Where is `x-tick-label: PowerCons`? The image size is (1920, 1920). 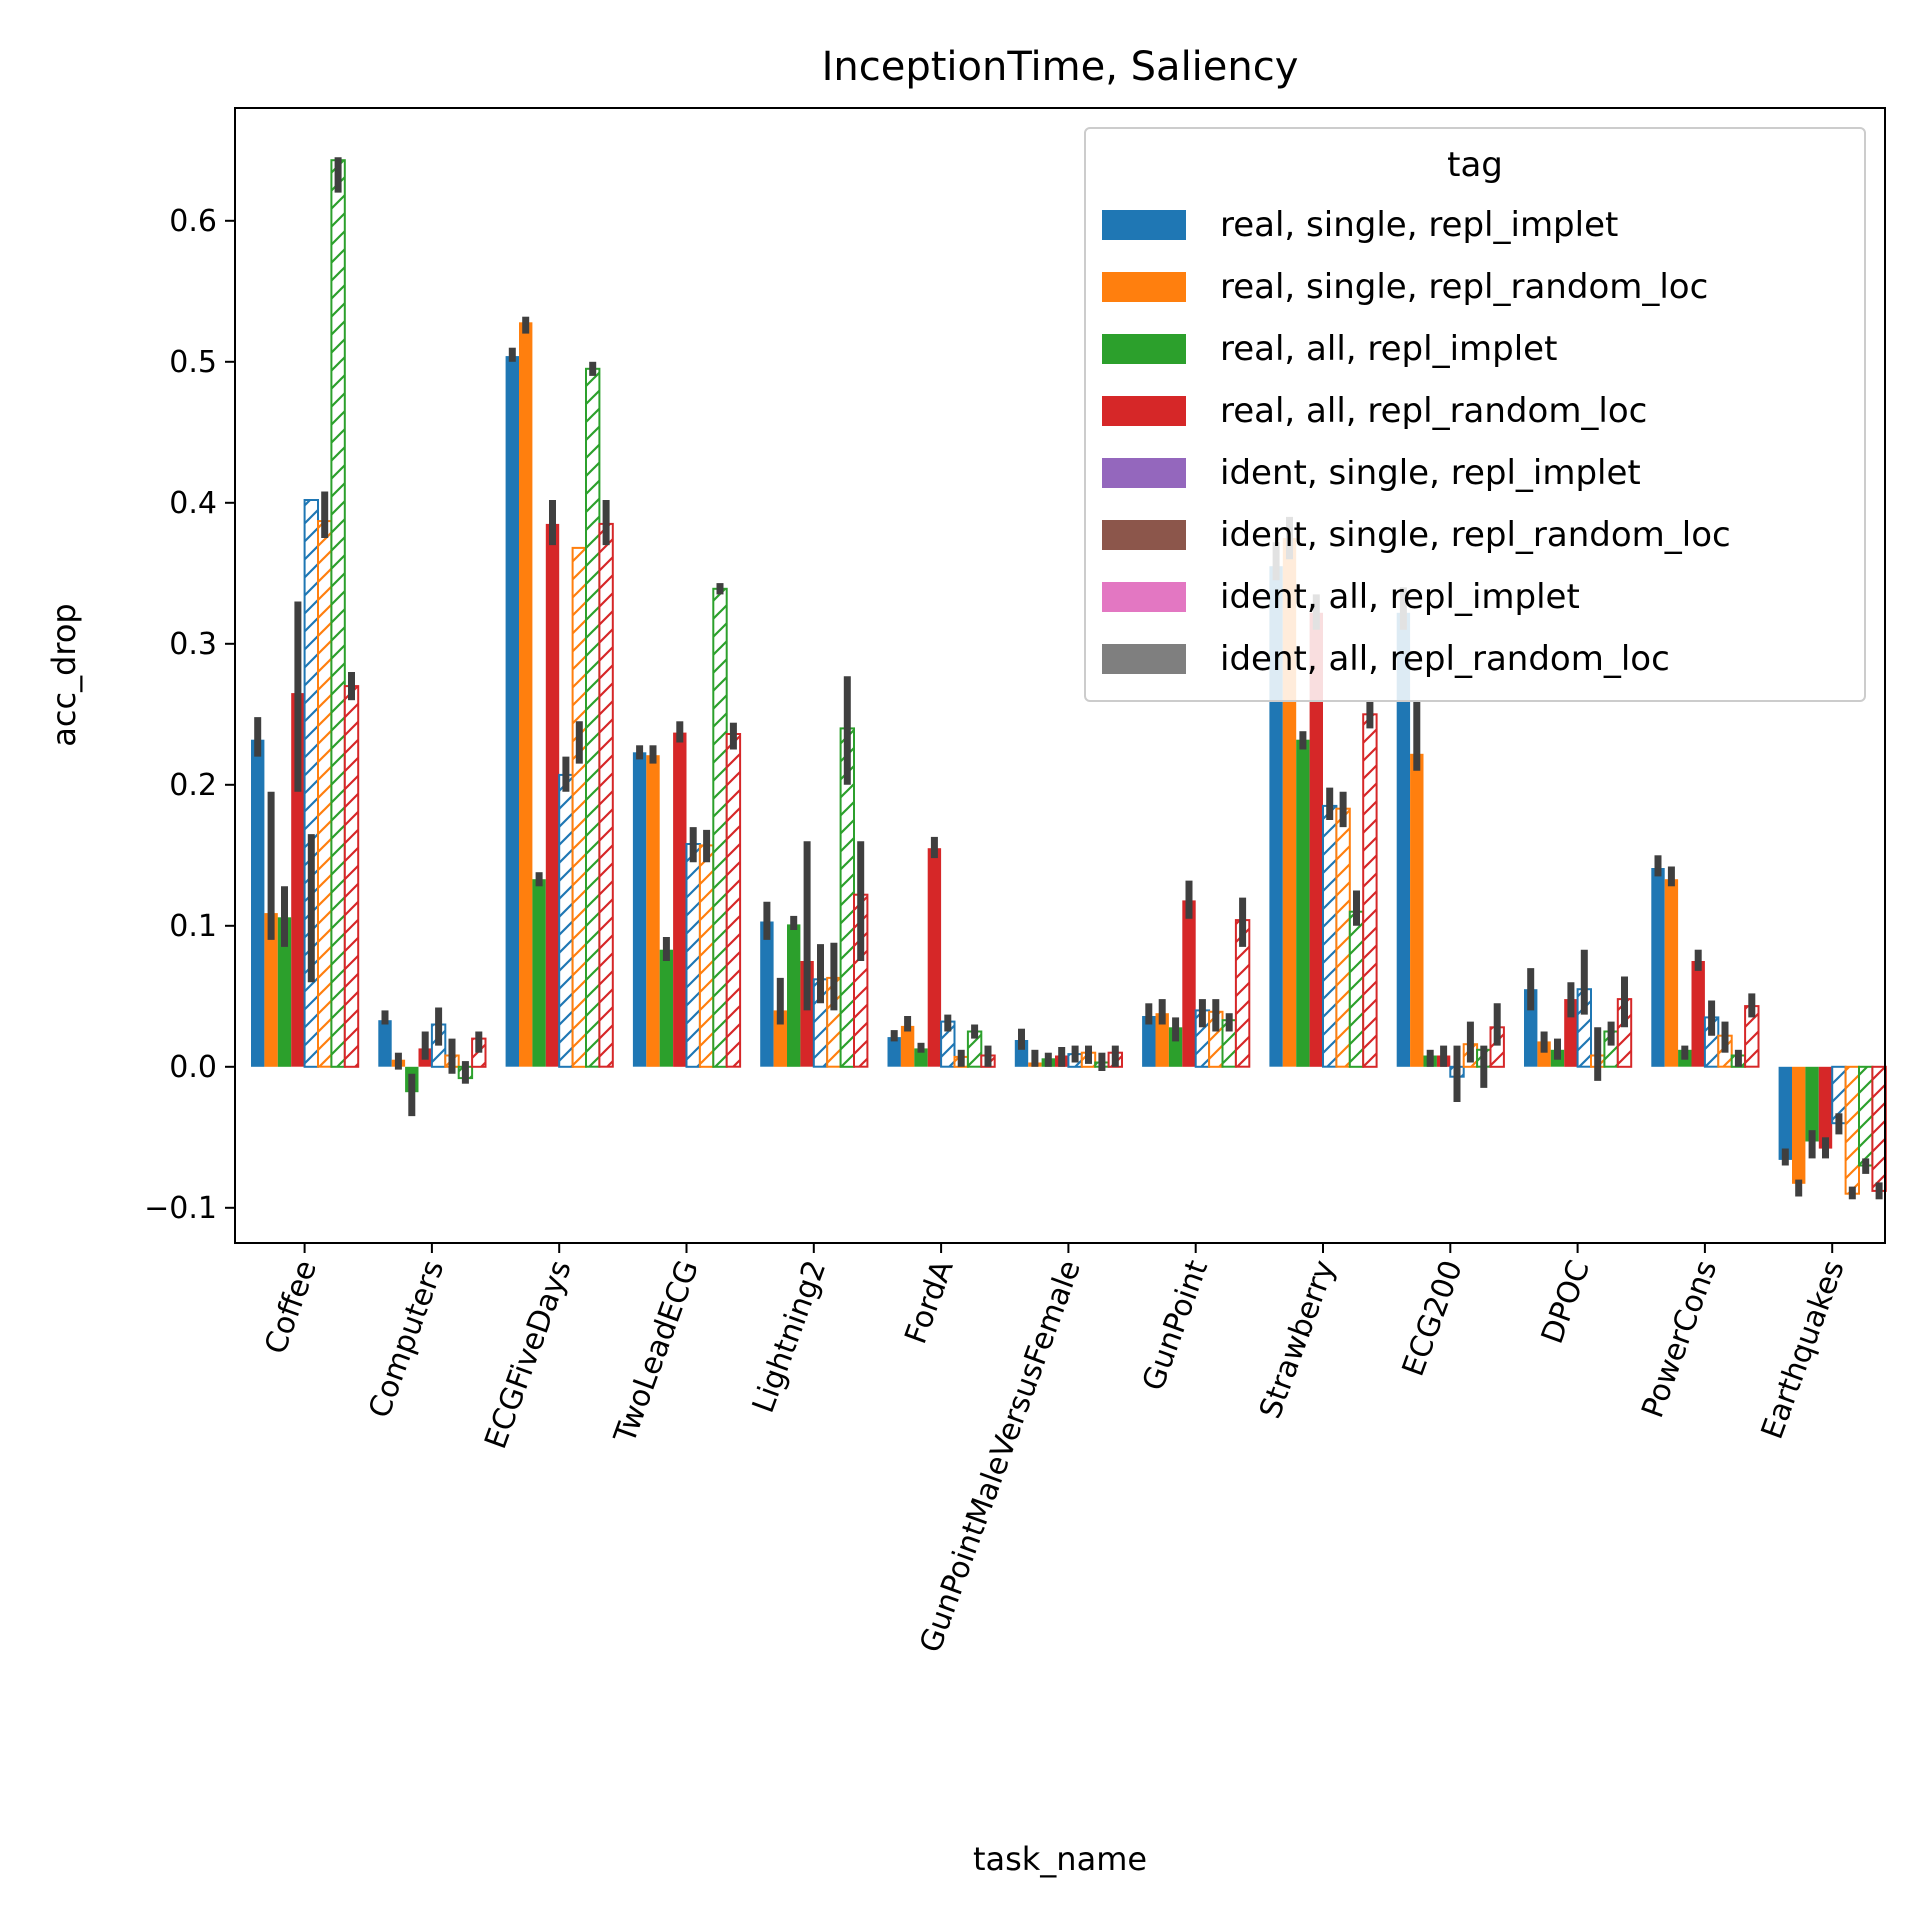 x-tick-label: PowerCons is located at coordinates (1679, 1339).